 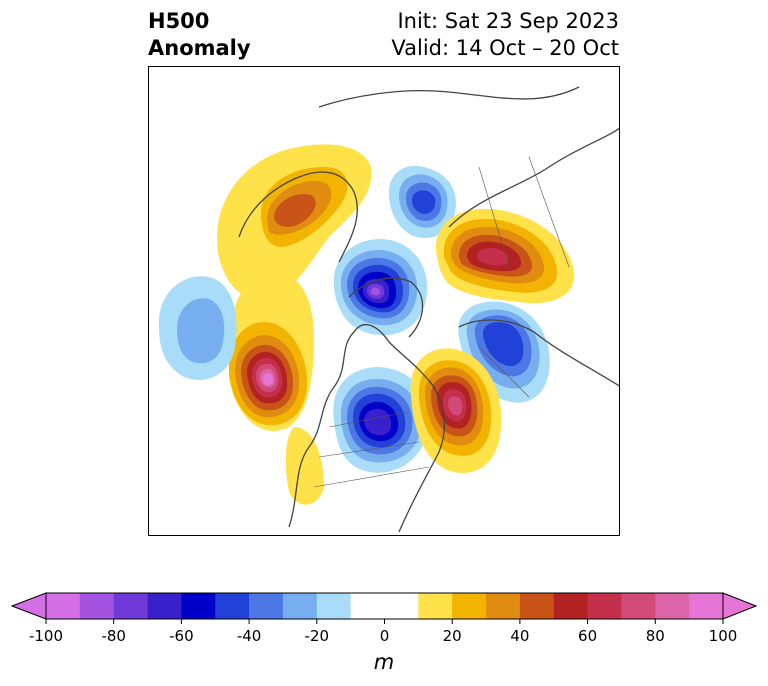 I want to click on valid-range: Valid: 14 Oct – 20 Oct, so click(x=505, y=48).